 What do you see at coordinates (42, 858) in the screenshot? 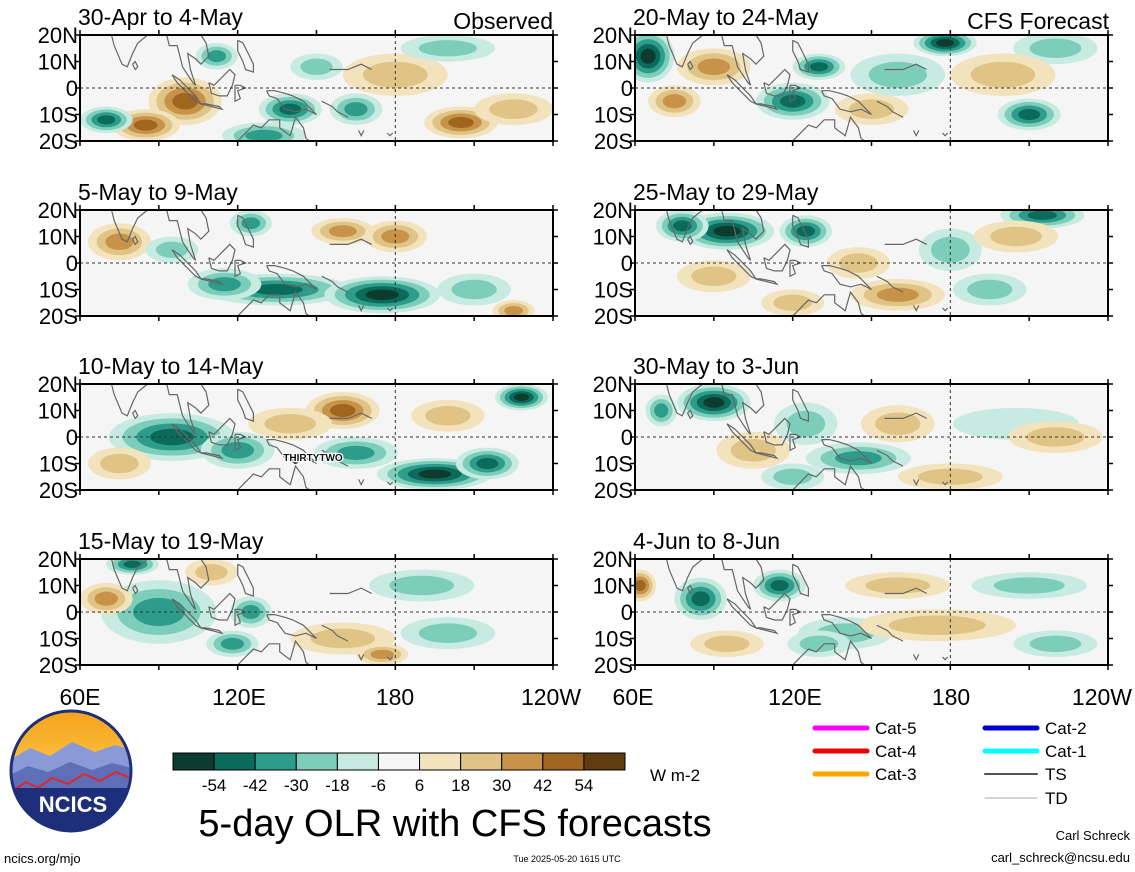
I see `website-label: ncics.org/mjo` at bounding box center [42, 858].